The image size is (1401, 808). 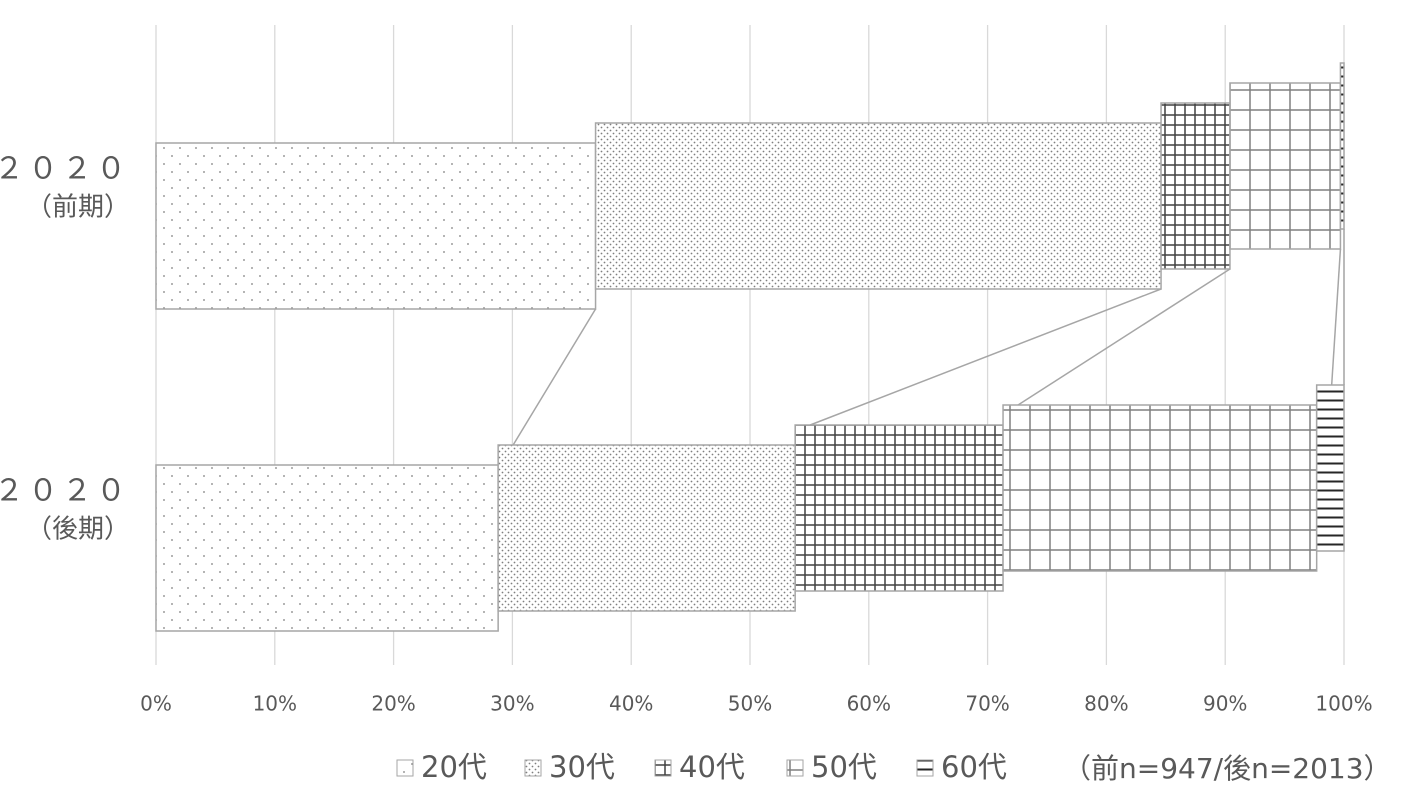 What do you see at coordinates (712, 767) in the screenshot?
I see `legend-label: 40代` at bounding box center [712, 767].